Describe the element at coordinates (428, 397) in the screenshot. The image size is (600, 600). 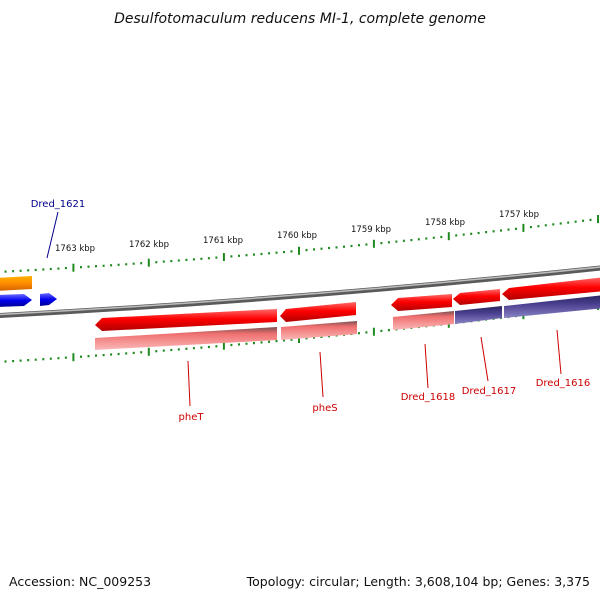
I see `gene-label-dred-1618: Dred_1618` at that location.